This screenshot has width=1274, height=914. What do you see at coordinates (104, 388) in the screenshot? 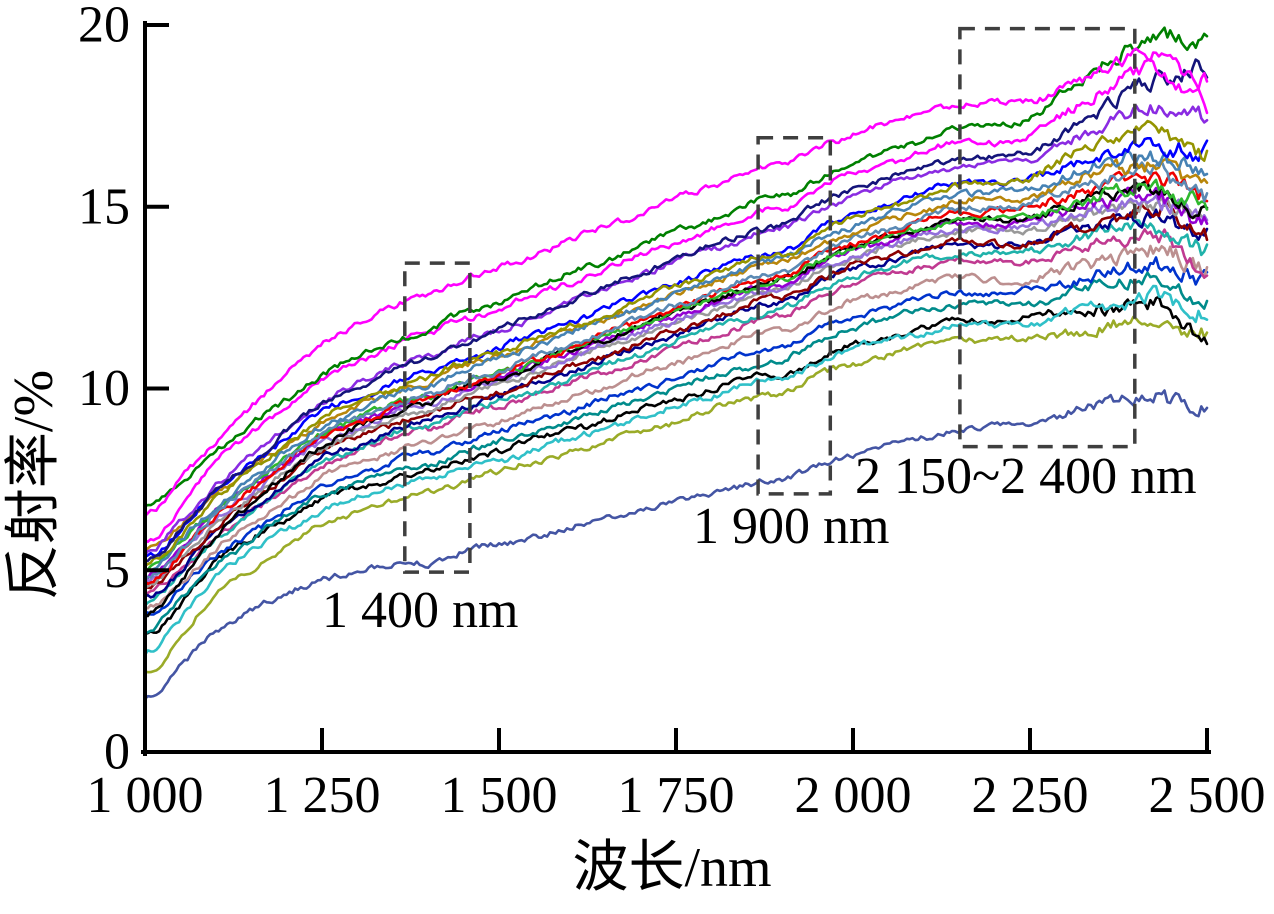
I see `y-tick-label: 10` at bounding box center [104, 388].